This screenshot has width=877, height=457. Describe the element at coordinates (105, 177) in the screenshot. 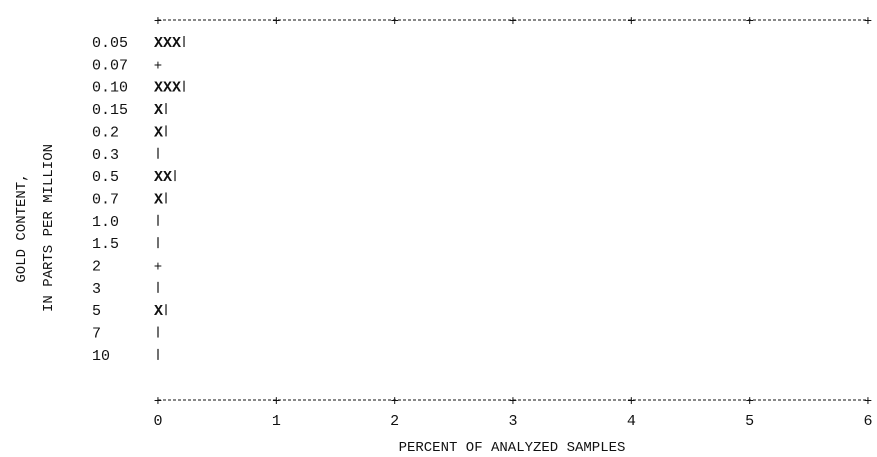

I see `category-label-6: 0.5` at that location.